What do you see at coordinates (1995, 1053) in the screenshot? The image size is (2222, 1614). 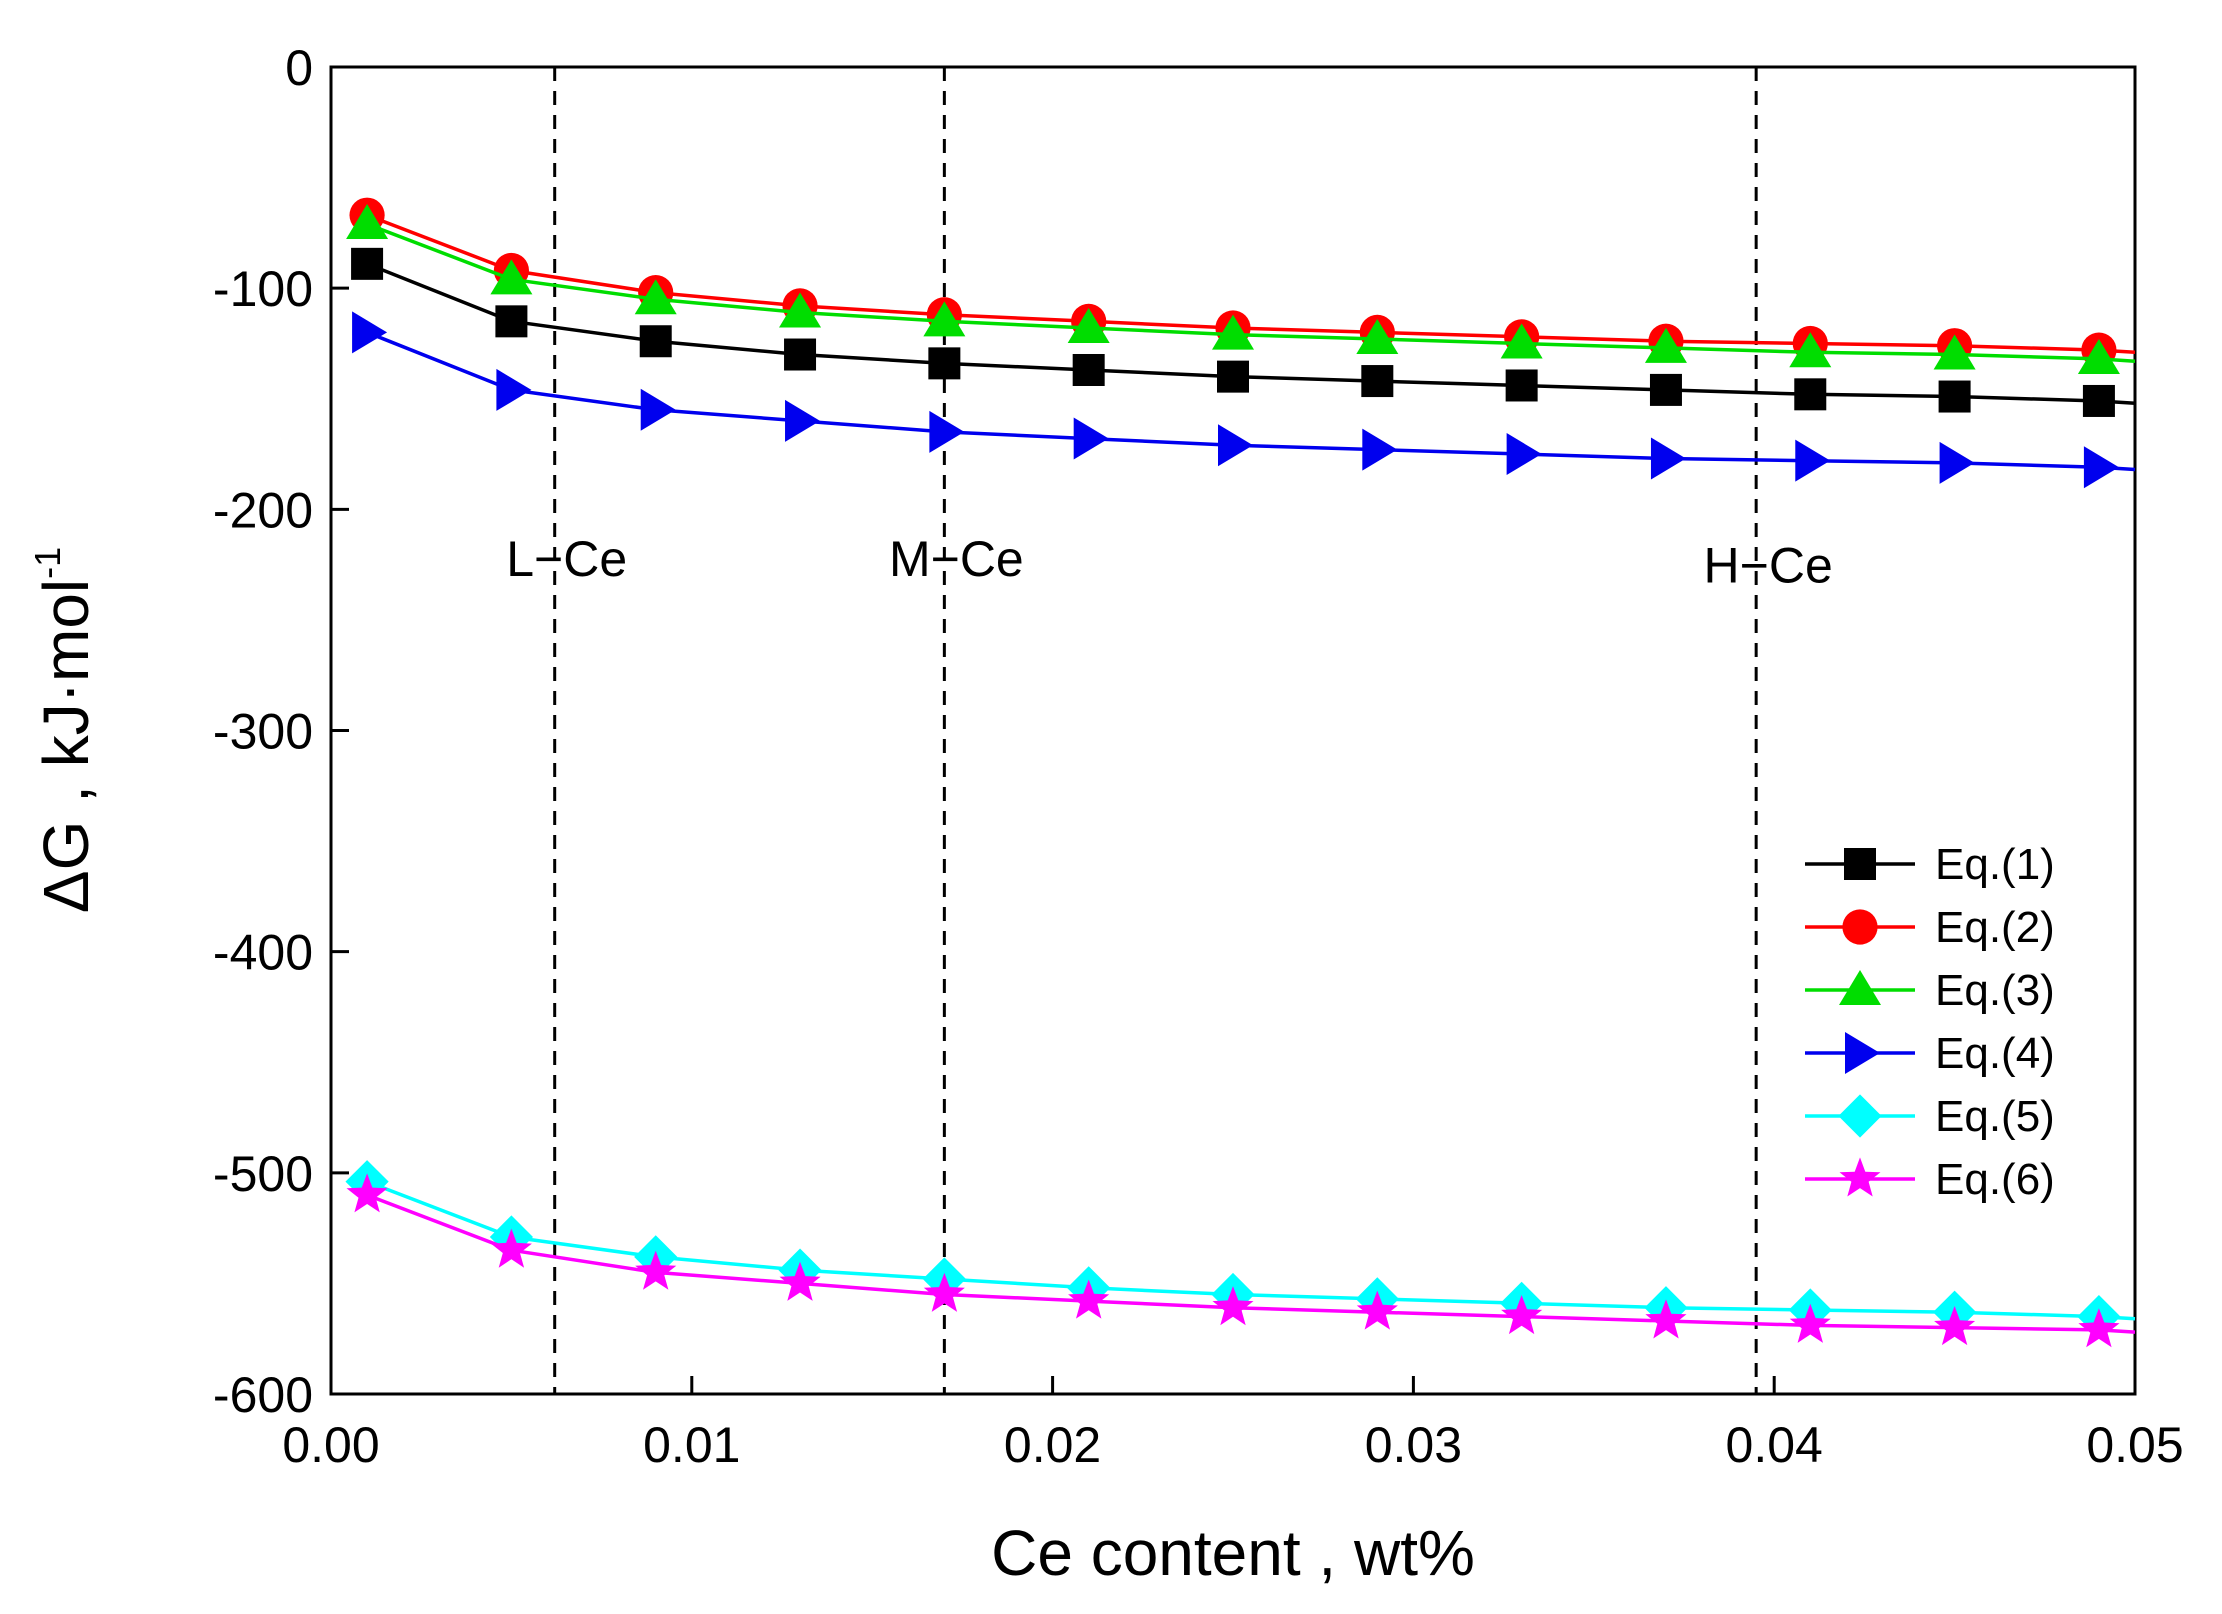 I see `legend-label: Eq.(4)` at bounding box center [1995, 1053].